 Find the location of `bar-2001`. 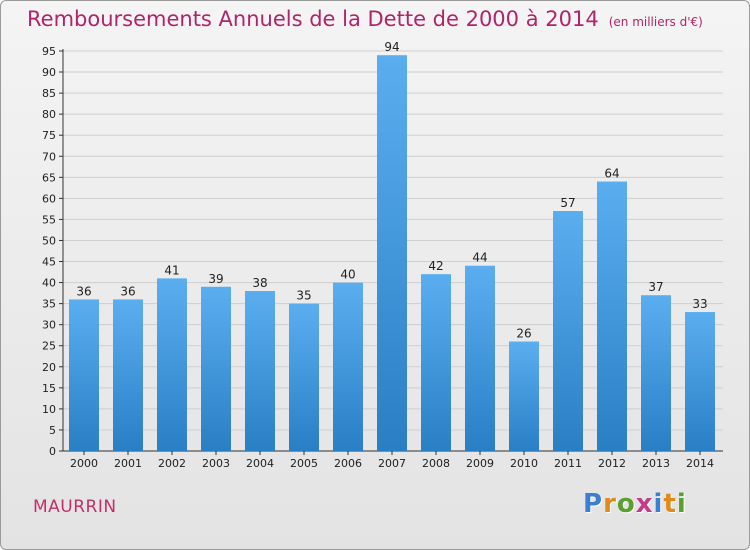

bar-2001 is located at coordinates (128, 375).